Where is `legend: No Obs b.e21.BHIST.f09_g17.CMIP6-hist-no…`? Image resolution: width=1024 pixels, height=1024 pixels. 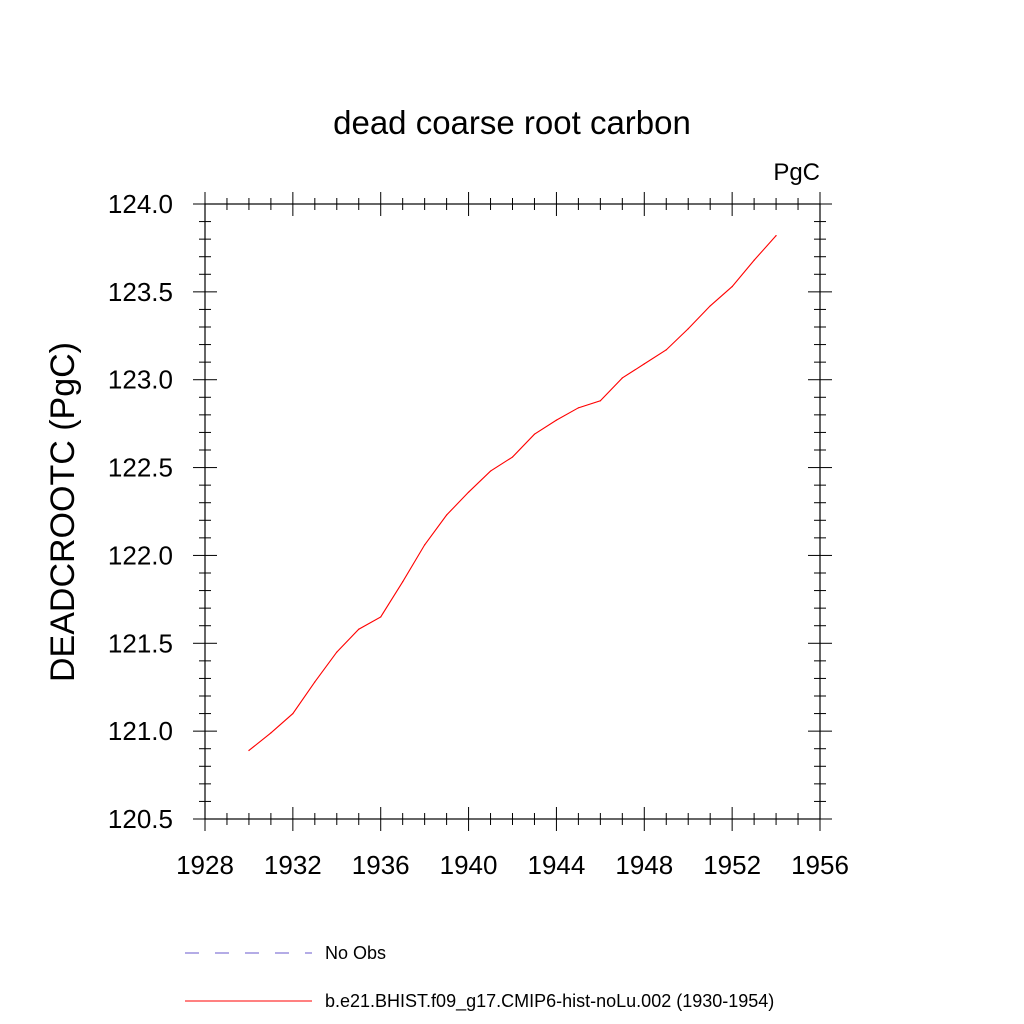 legend: No Obs b.e21.BHIST.f09_g17.CMIP6-hist-no… is located at coordinates (479, 977).